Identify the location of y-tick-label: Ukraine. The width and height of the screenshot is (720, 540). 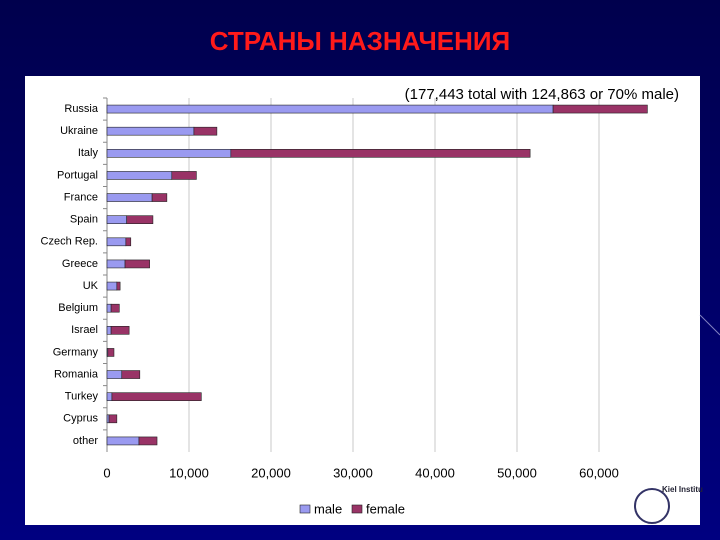
(79, 131).